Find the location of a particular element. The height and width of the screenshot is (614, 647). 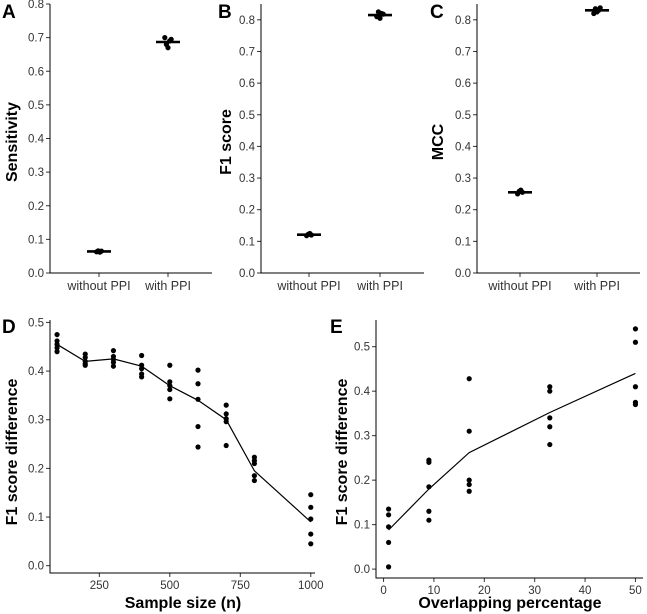

panel-e-ytick-label: 0.4 is located at coordinates (362, 392).